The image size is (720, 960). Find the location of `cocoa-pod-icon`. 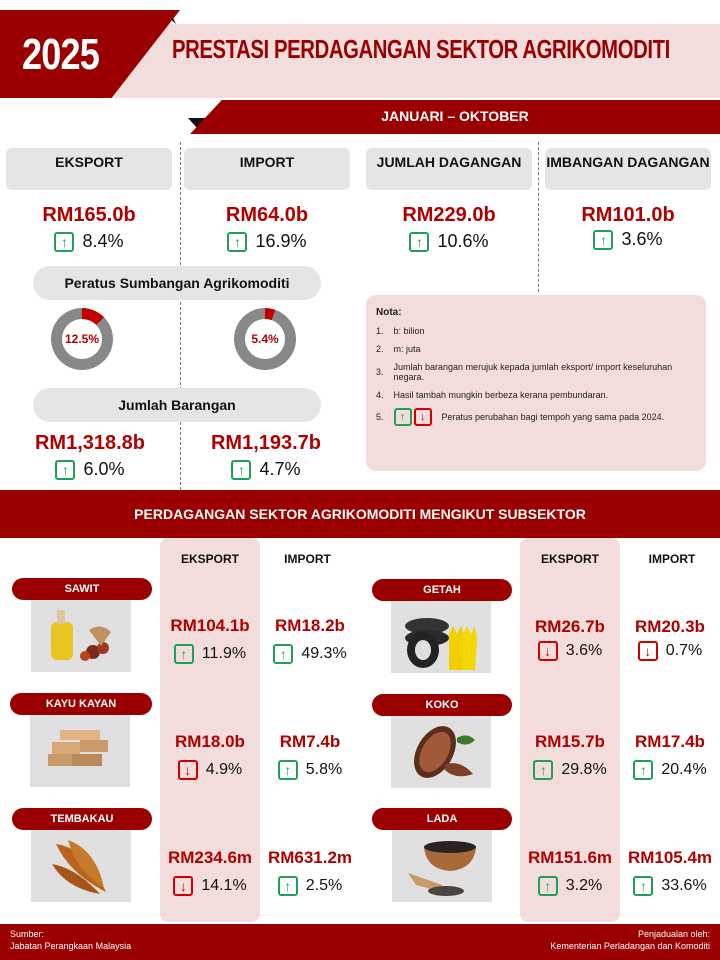

cocoa-pod-icon is located at coordinates (441, 752).